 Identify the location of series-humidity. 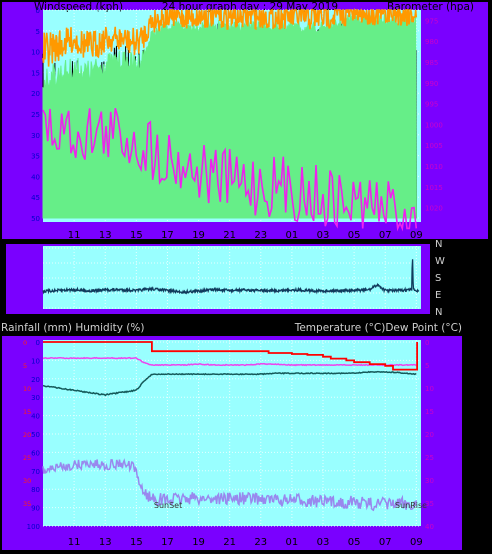
(230, 485).